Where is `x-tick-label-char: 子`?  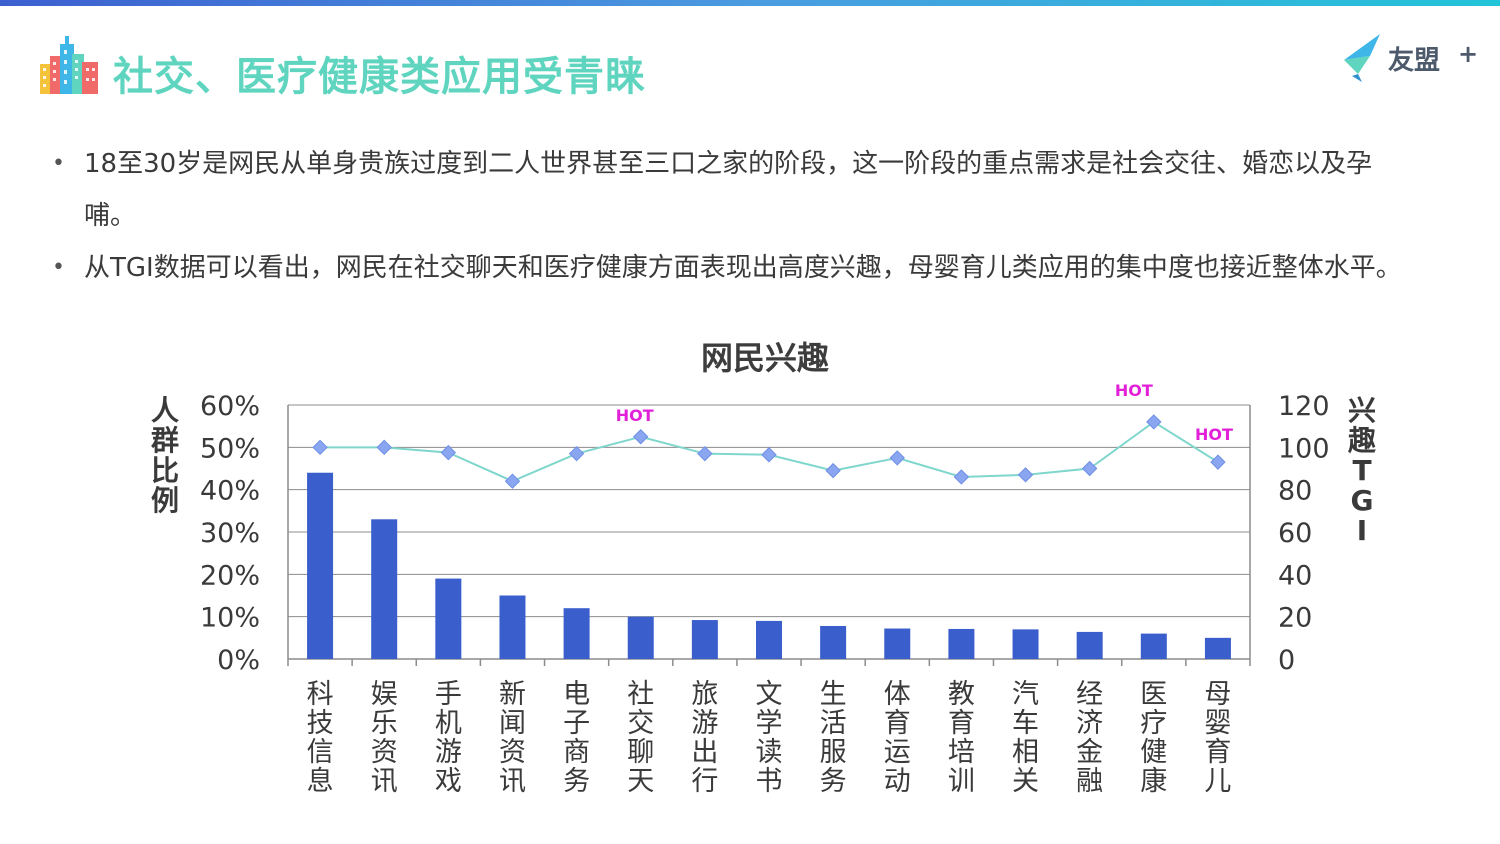
x-tick-label-char: 子 is located at coordinates (576, 723).